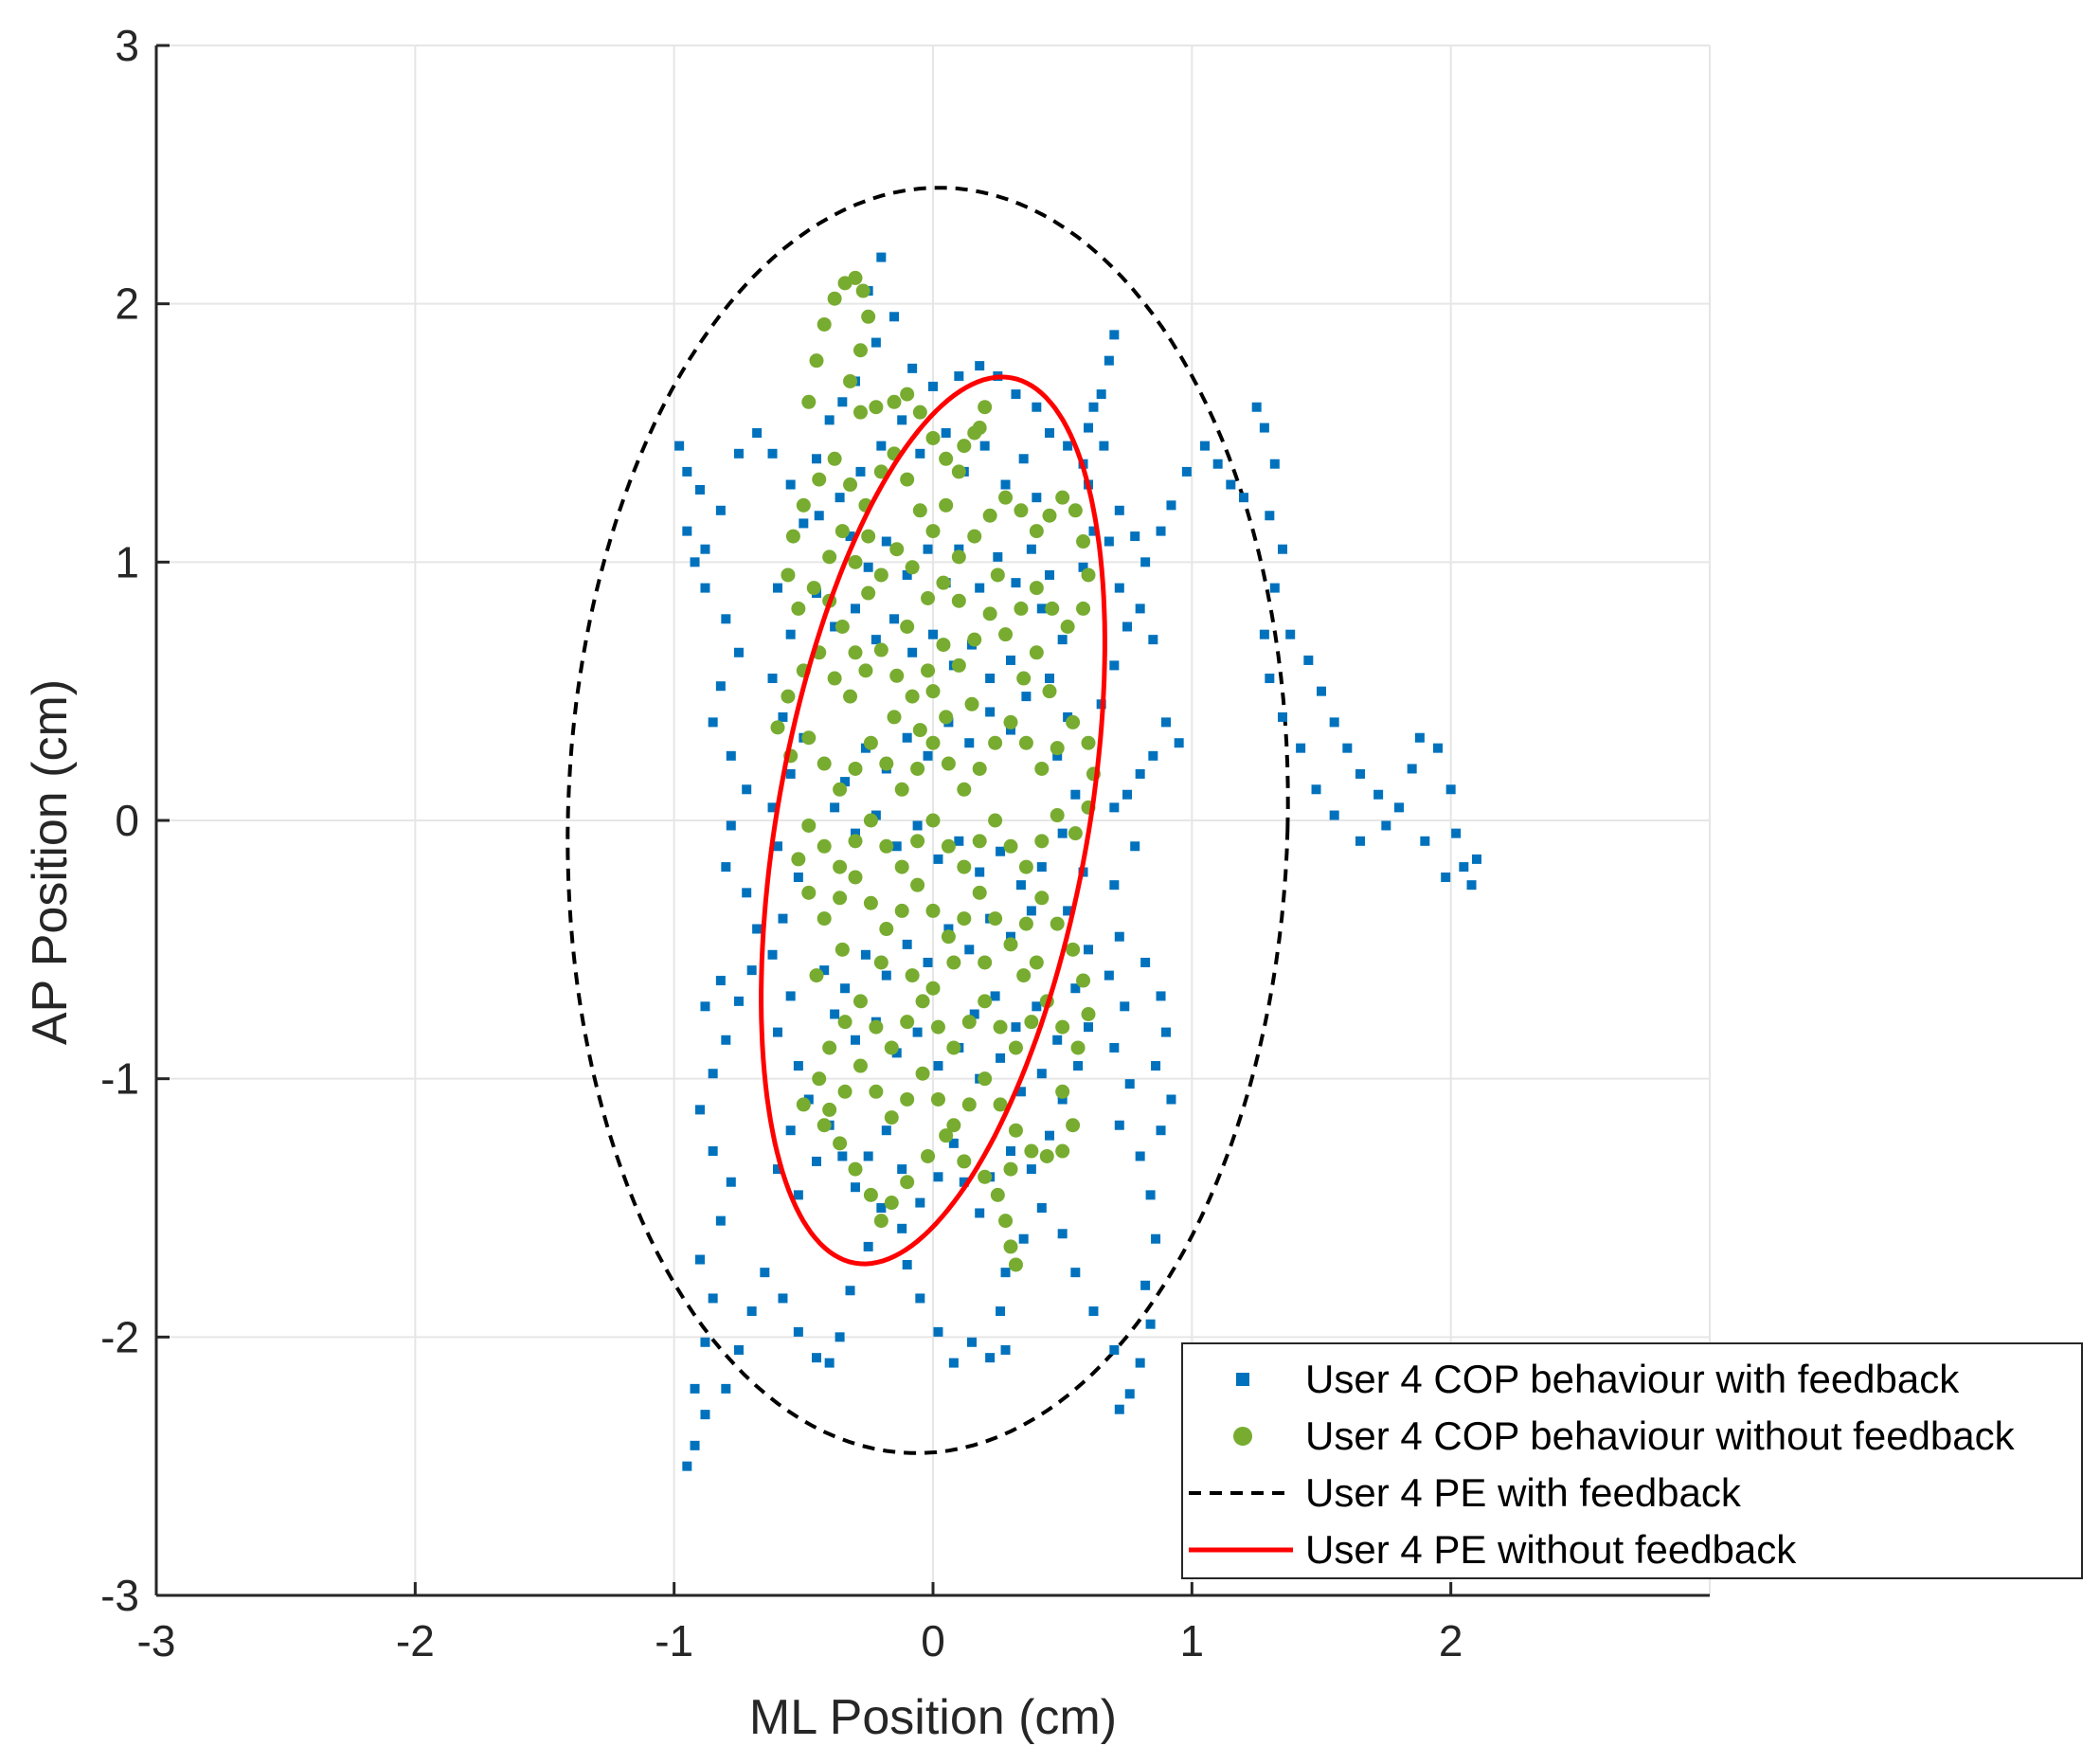 The width and height of the screenshot is (2100, 1764). Describe the element at coordinates (127, 45) in the screenshot. I see `y-tick-label: 3` at that location.